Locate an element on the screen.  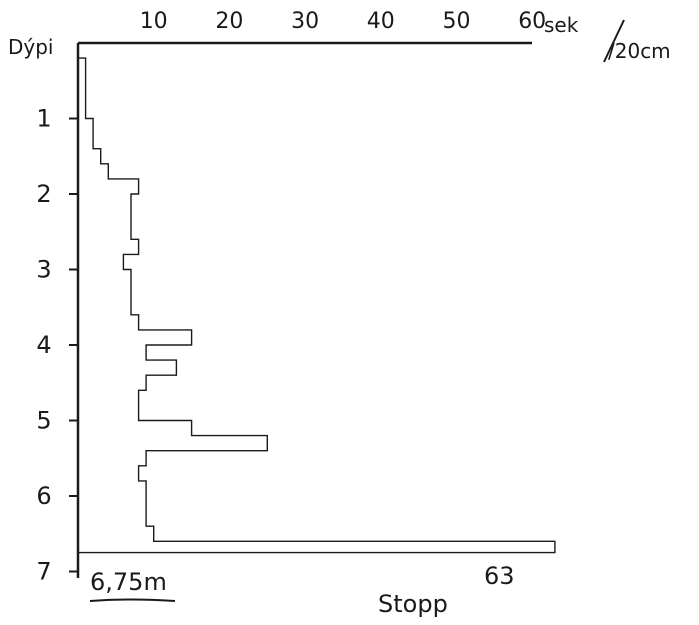
stop-label: Stopp is located at coordinates (413, 604).